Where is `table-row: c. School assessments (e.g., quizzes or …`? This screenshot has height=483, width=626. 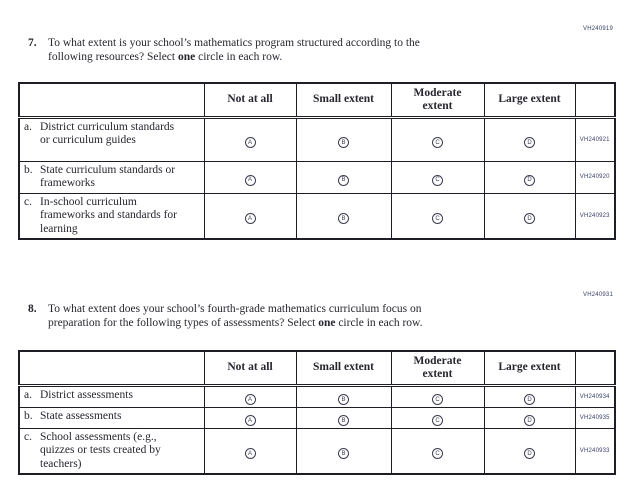
table-row: c. School assessments (e.g., quizzes or … is located at coordinates (317, 451).